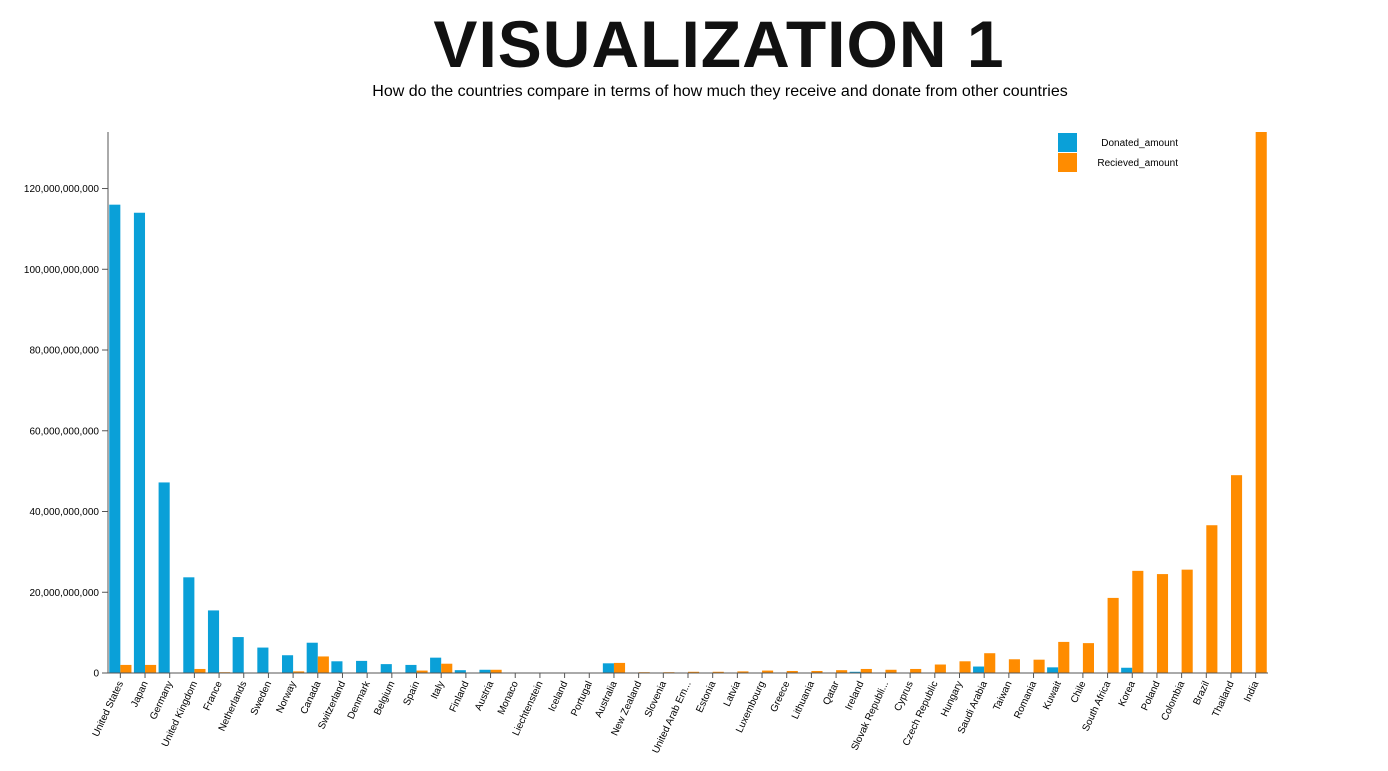  What do you see at coordinates (508, 697) in the screenshot?
I see `x-tick-label: Monaco` at bounding box center [508, 697].